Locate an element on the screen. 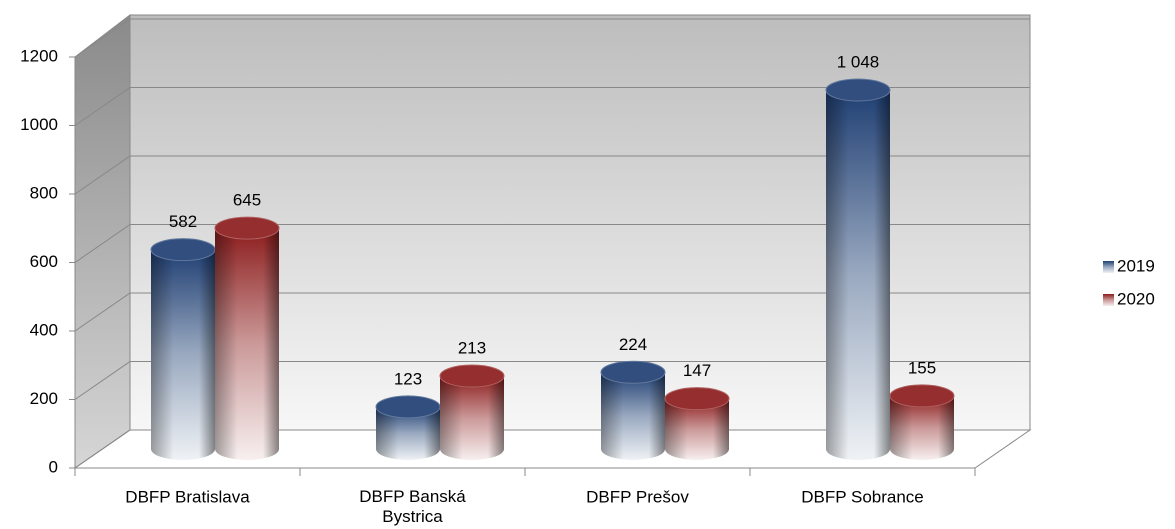 This screenshot has width=1175, height=529. label-line: DBFP Banská is located at coordinates (412, 496).